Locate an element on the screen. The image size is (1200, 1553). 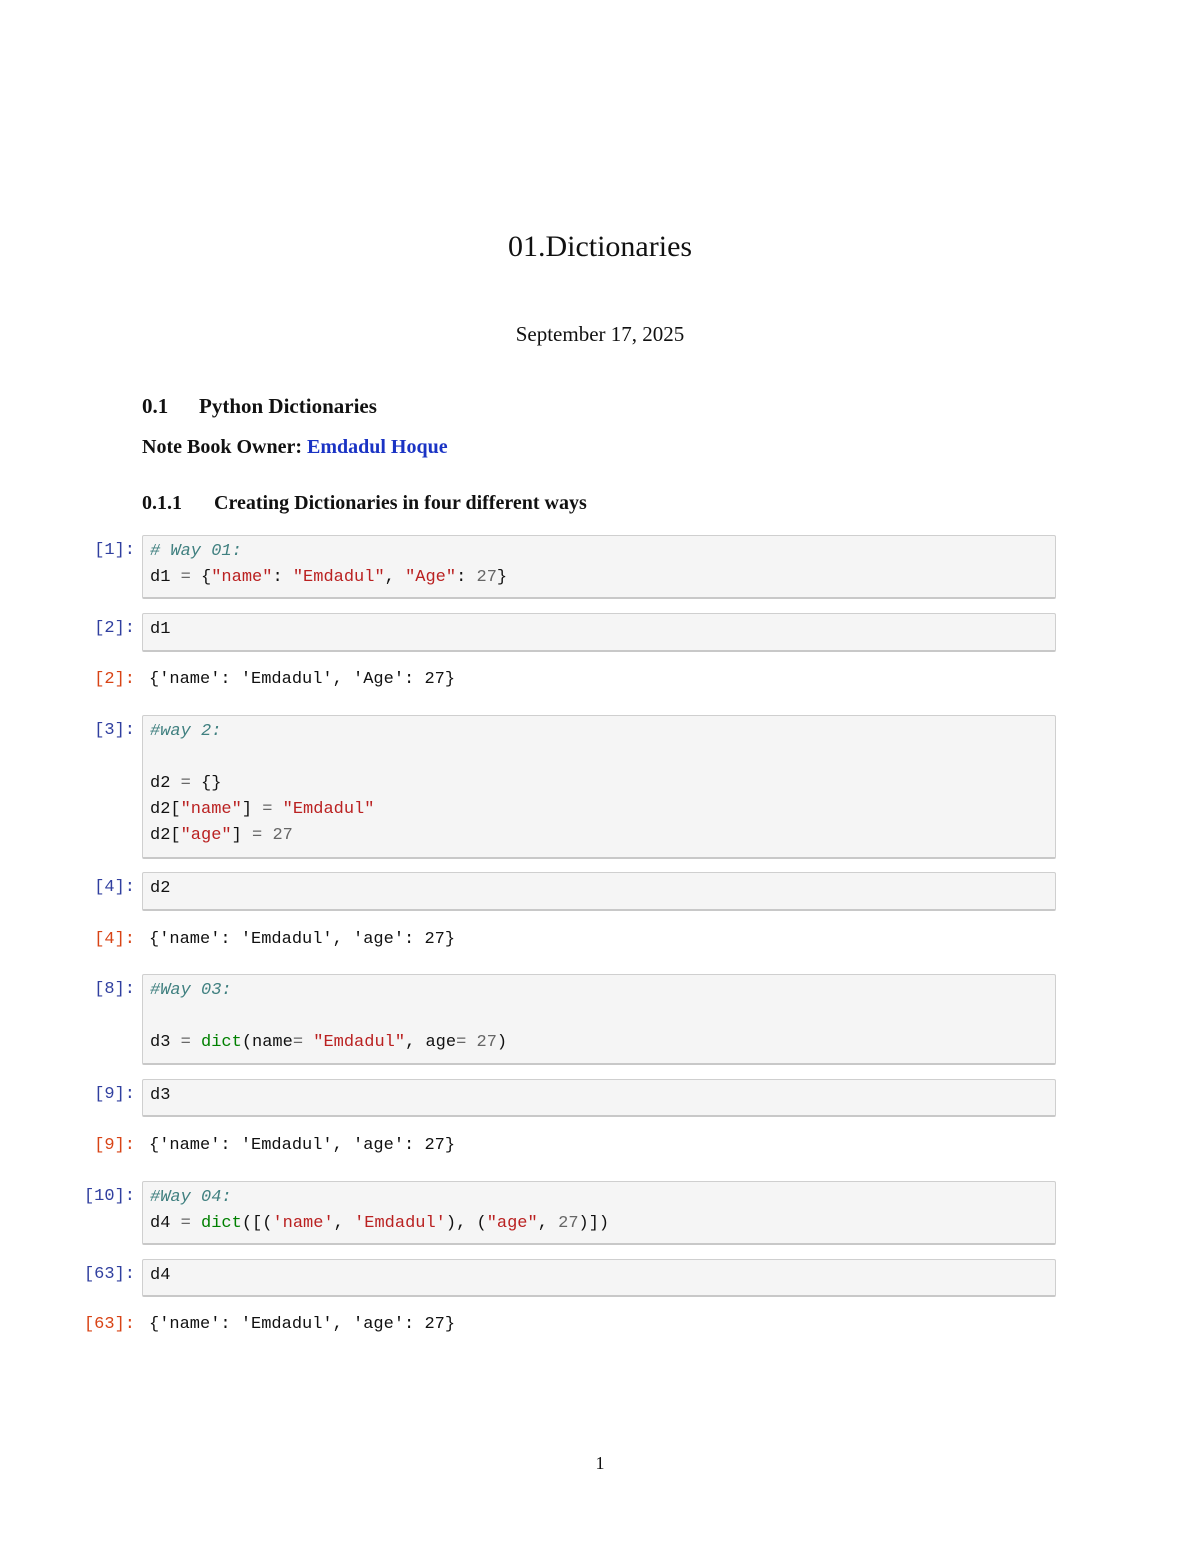
code-line: #way 2: is located at coordinates (599, 732).